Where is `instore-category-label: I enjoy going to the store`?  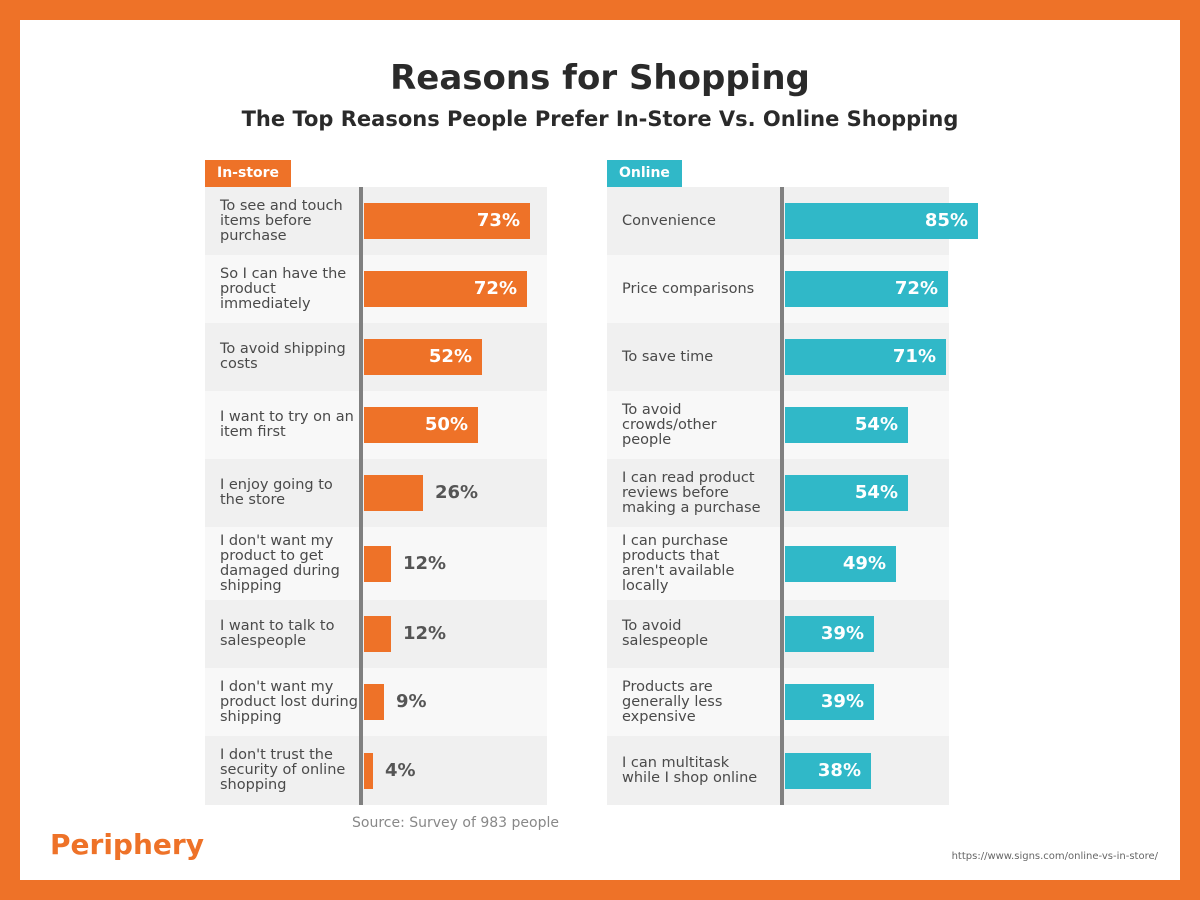 instore-category-label: I enjoy going to the store is located at coordinates (276, 492).